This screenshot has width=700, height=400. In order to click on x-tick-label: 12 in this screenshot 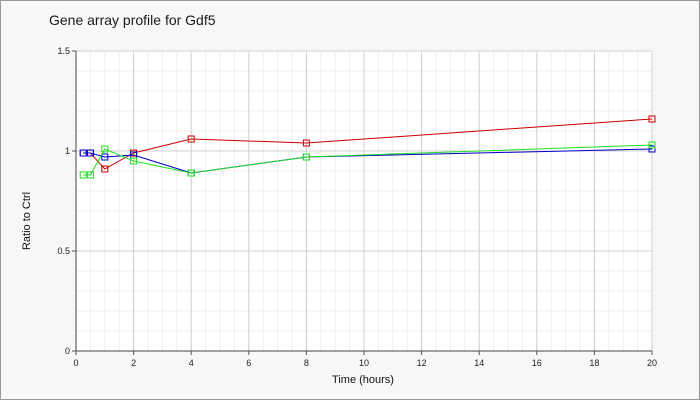, I will do `click(422, 363)`.